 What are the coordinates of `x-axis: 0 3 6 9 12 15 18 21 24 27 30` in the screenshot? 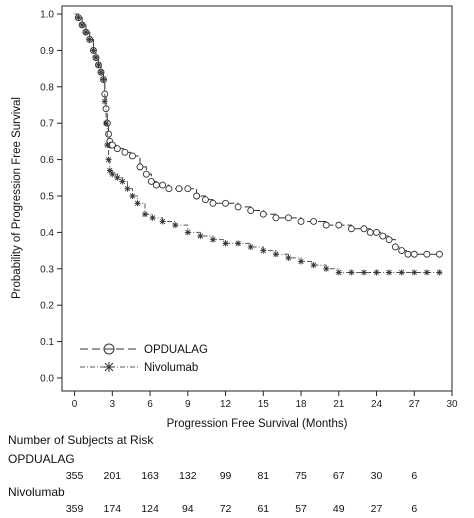 It's located at (265, 400).